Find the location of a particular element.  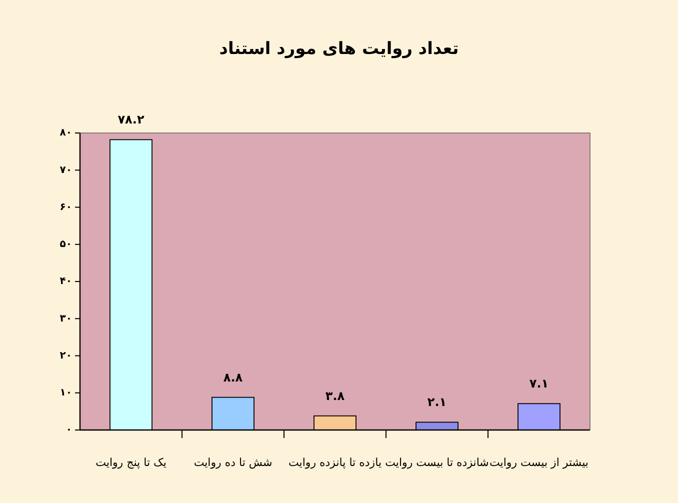

x-tick-label: یک تا پنج روایت is located at coordinates (131, 462).